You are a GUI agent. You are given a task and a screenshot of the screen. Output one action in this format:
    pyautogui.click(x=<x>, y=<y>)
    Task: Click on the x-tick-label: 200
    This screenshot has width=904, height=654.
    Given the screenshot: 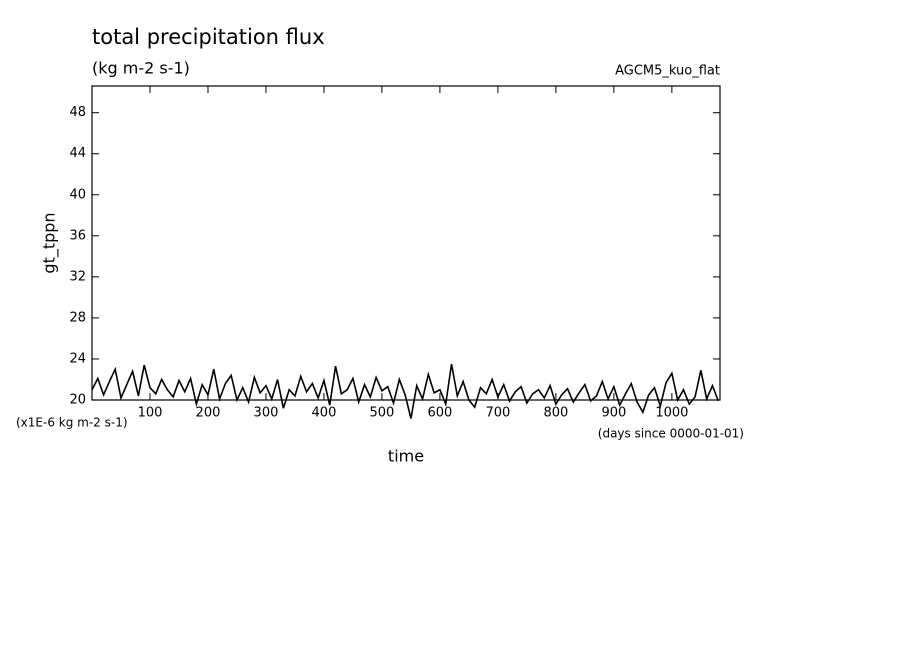 What is the action you would take?
    pyautogui.click(x=208, y=413)
    